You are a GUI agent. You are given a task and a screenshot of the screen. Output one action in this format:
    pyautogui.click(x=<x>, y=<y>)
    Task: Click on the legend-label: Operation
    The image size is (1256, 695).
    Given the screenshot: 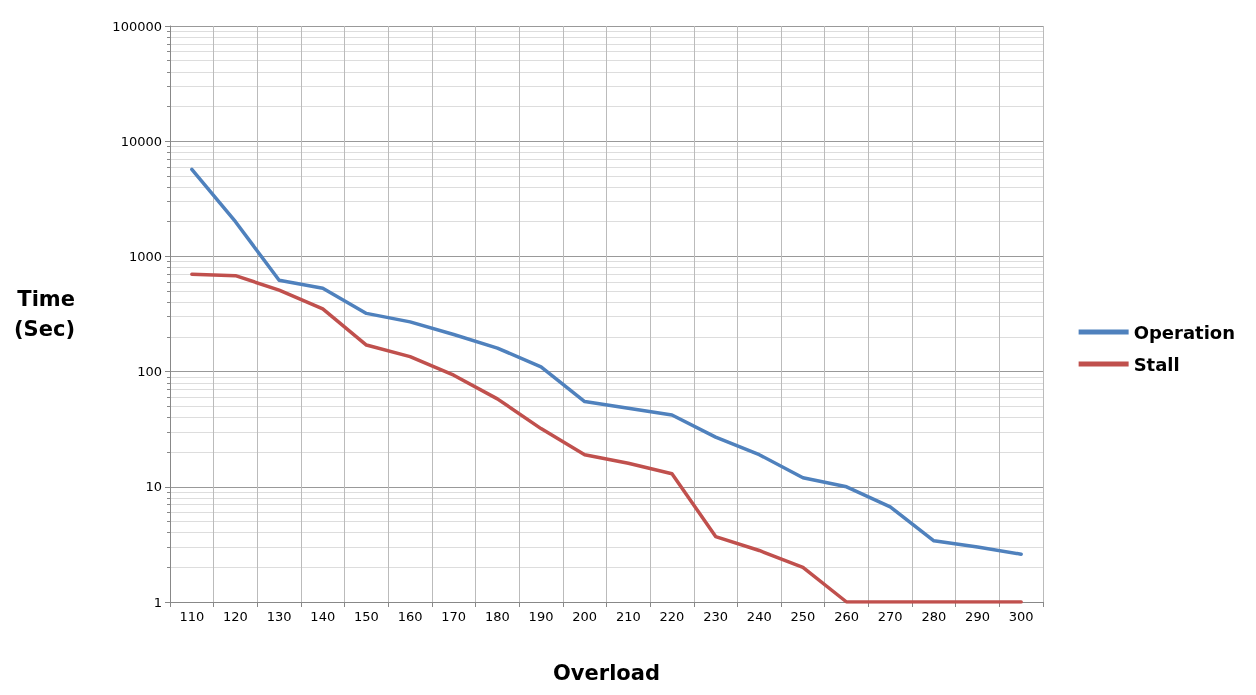 What is the action you would take?
    pyautogui.click(x=1184, y=332)
    